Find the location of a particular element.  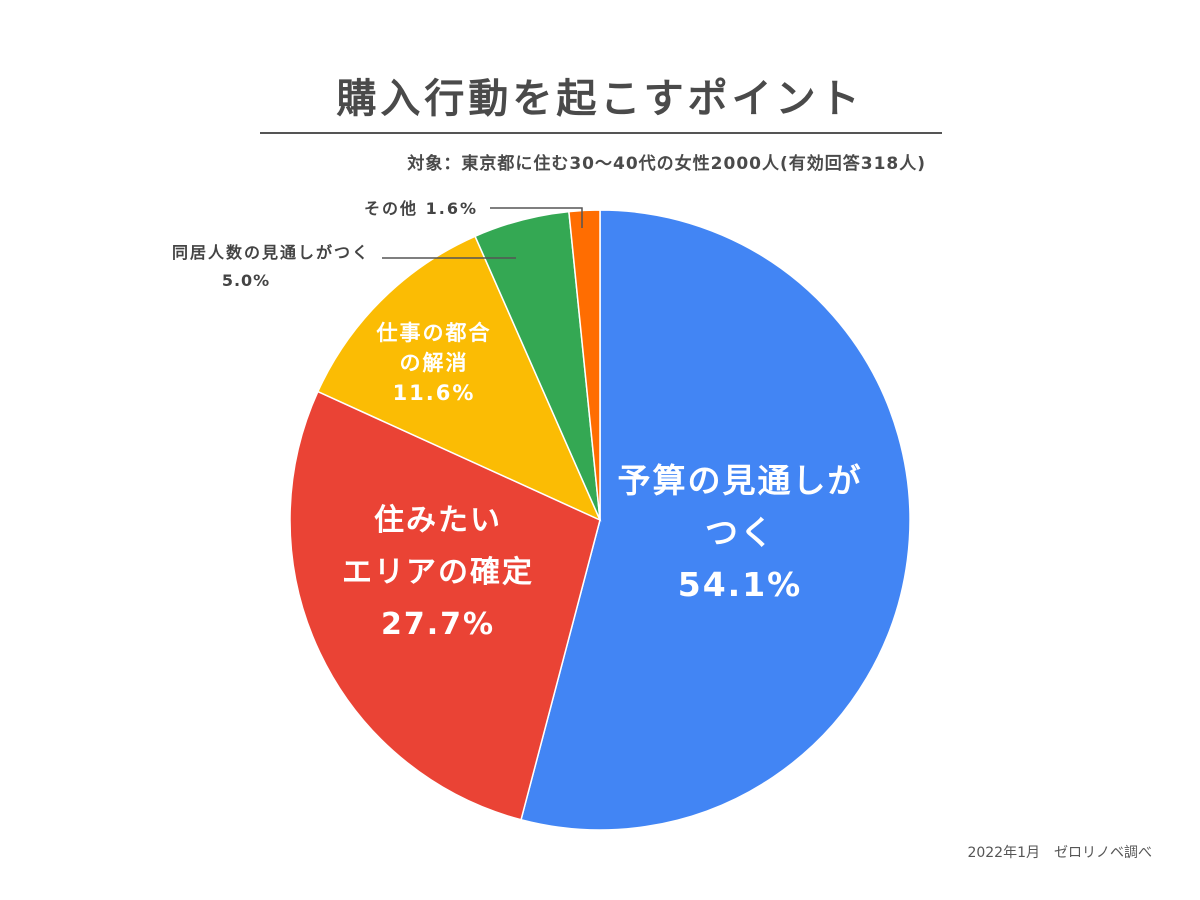

slice-household-value: 5.0% is located at coordinates (246, 280).